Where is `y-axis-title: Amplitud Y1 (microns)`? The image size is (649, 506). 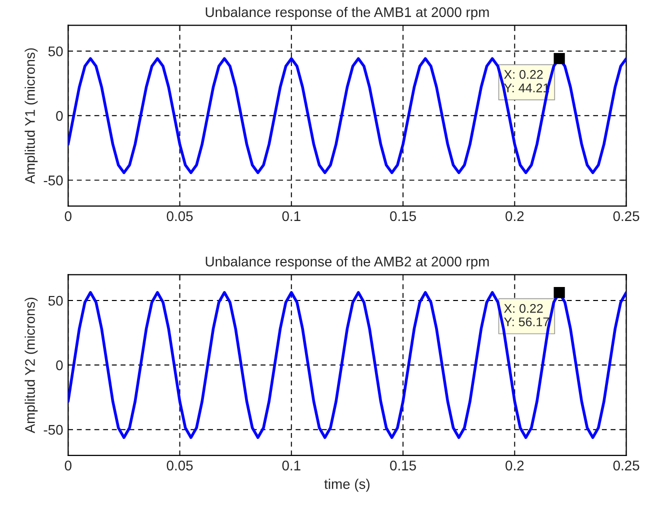 y-axis-title: Amplitud Y1 (microns) is located at coordinates (31, 116).